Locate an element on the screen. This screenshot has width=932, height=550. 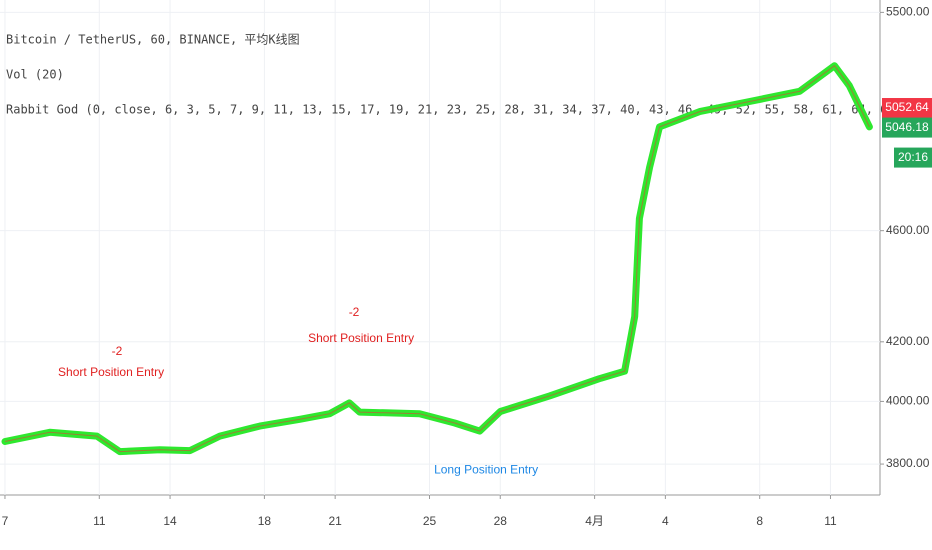
y-tick-label: 3800.00 is located at coordinates (908, 463).